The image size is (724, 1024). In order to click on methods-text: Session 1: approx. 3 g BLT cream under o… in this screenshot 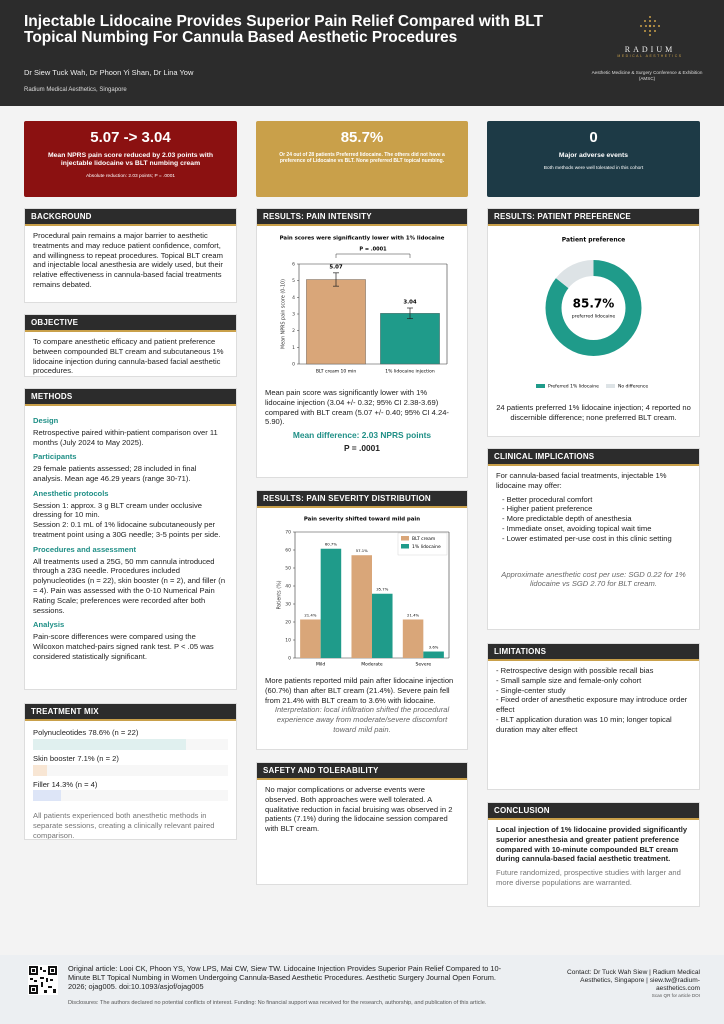, I will do `click(117, 510)`.